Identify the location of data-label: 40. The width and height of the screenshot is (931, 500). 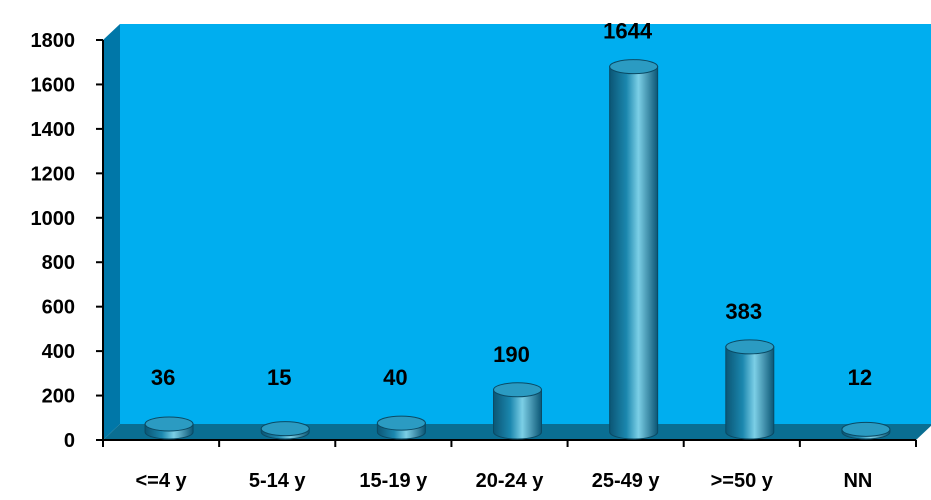
(395, 377).